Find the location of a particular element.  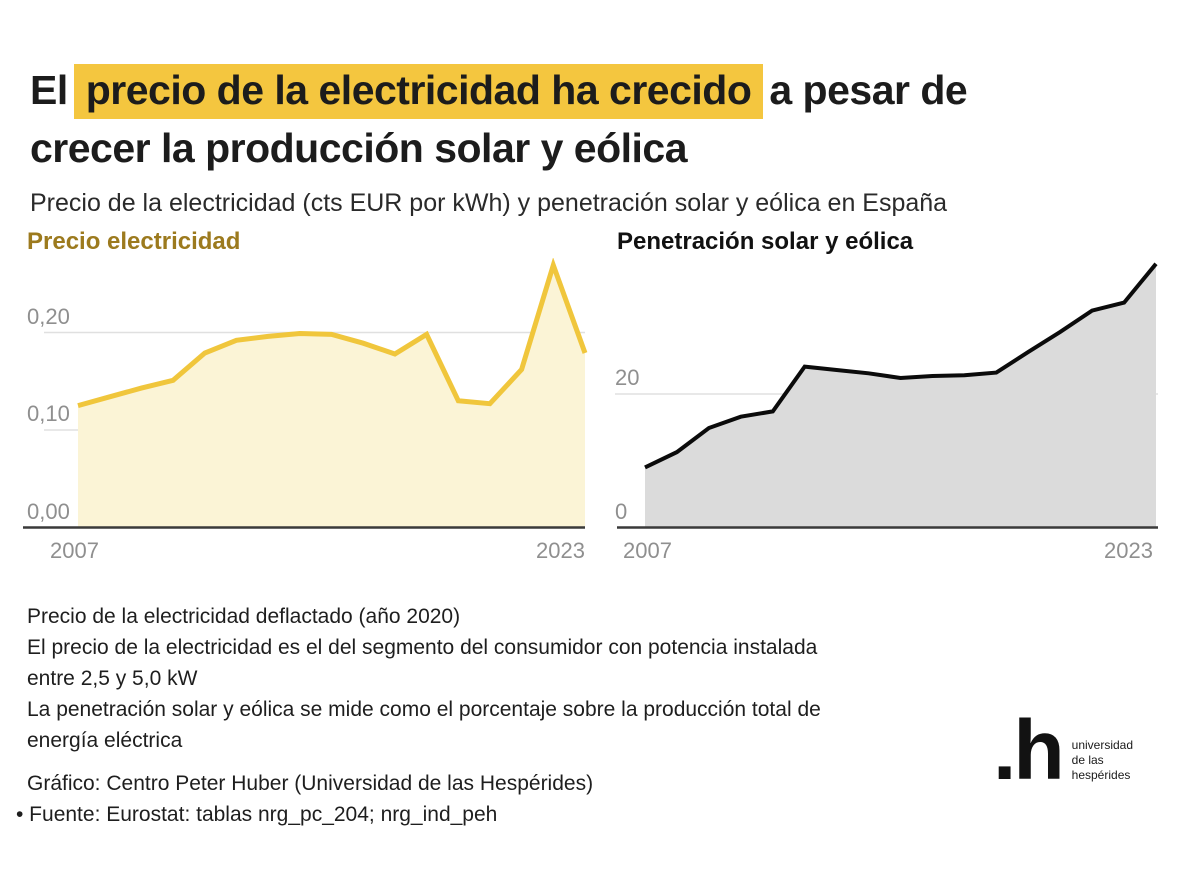

title-pre: El is located at coordinates (49, 90).